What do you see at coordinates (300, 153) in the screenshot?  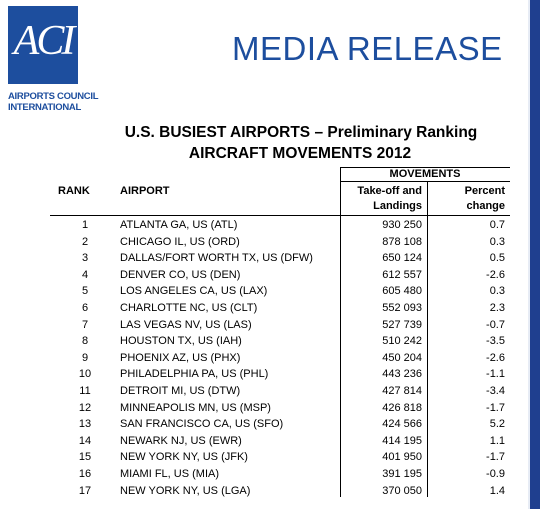 I see `document-subtitle: AIRCRAFT MOVEMENTS 2012` at bounding box center [300, 153].